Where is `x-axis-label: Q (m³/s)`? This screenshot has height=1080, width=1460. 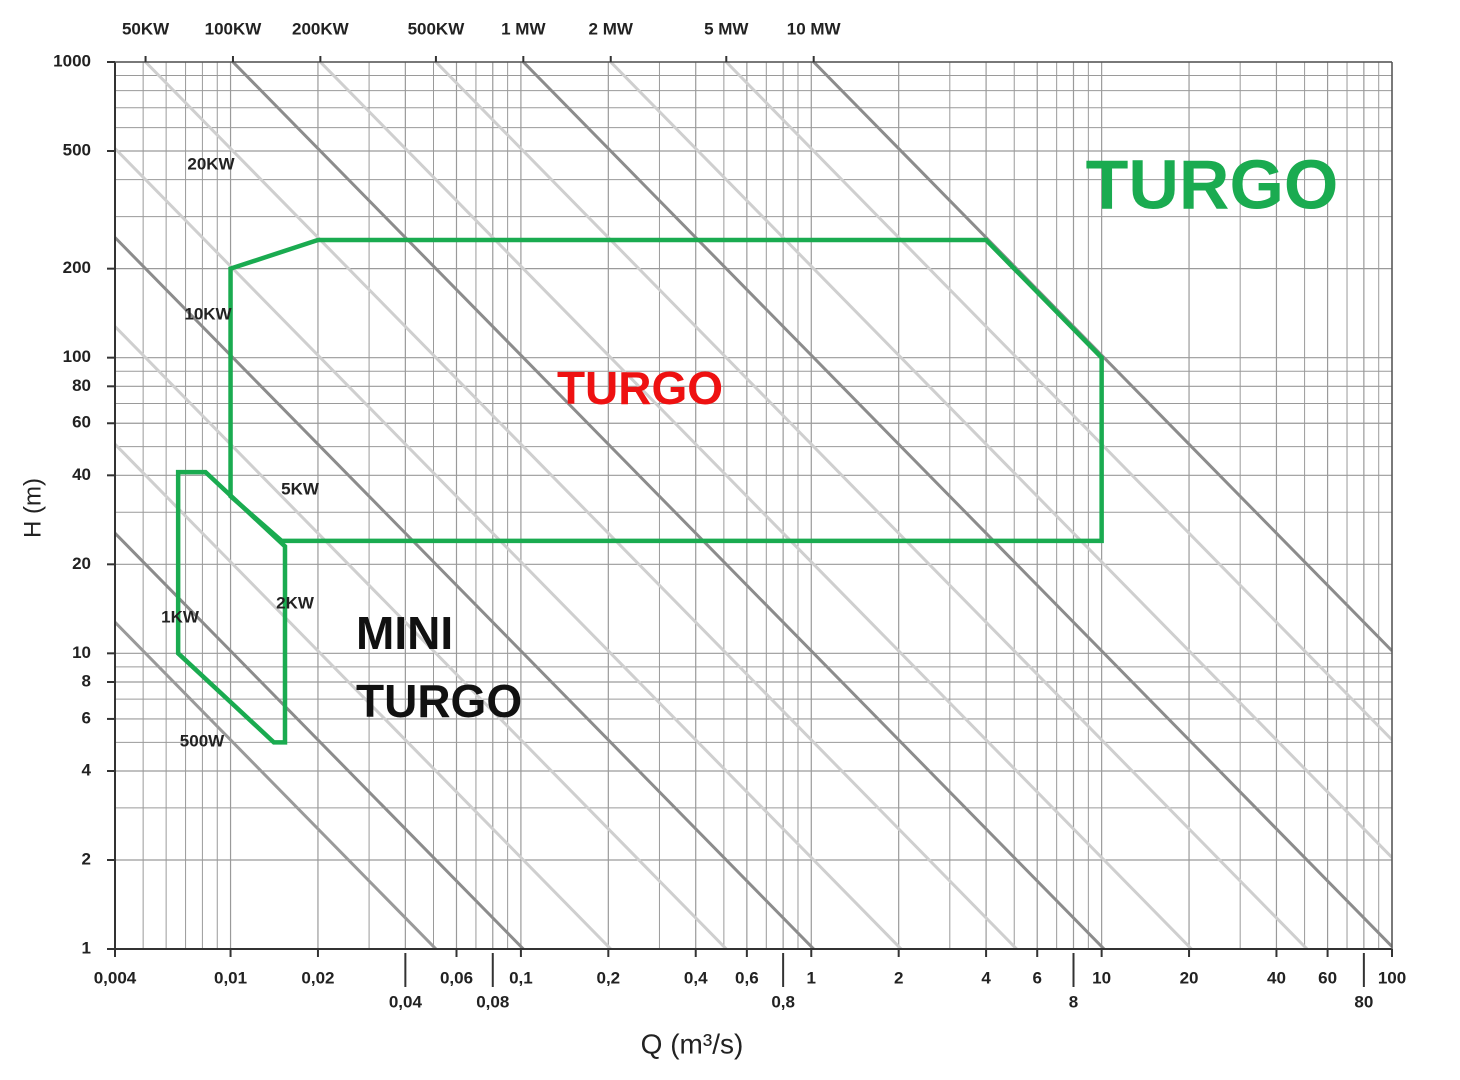 x-axis-label: Q (m³/s) is located at coordinates (692, 1043).